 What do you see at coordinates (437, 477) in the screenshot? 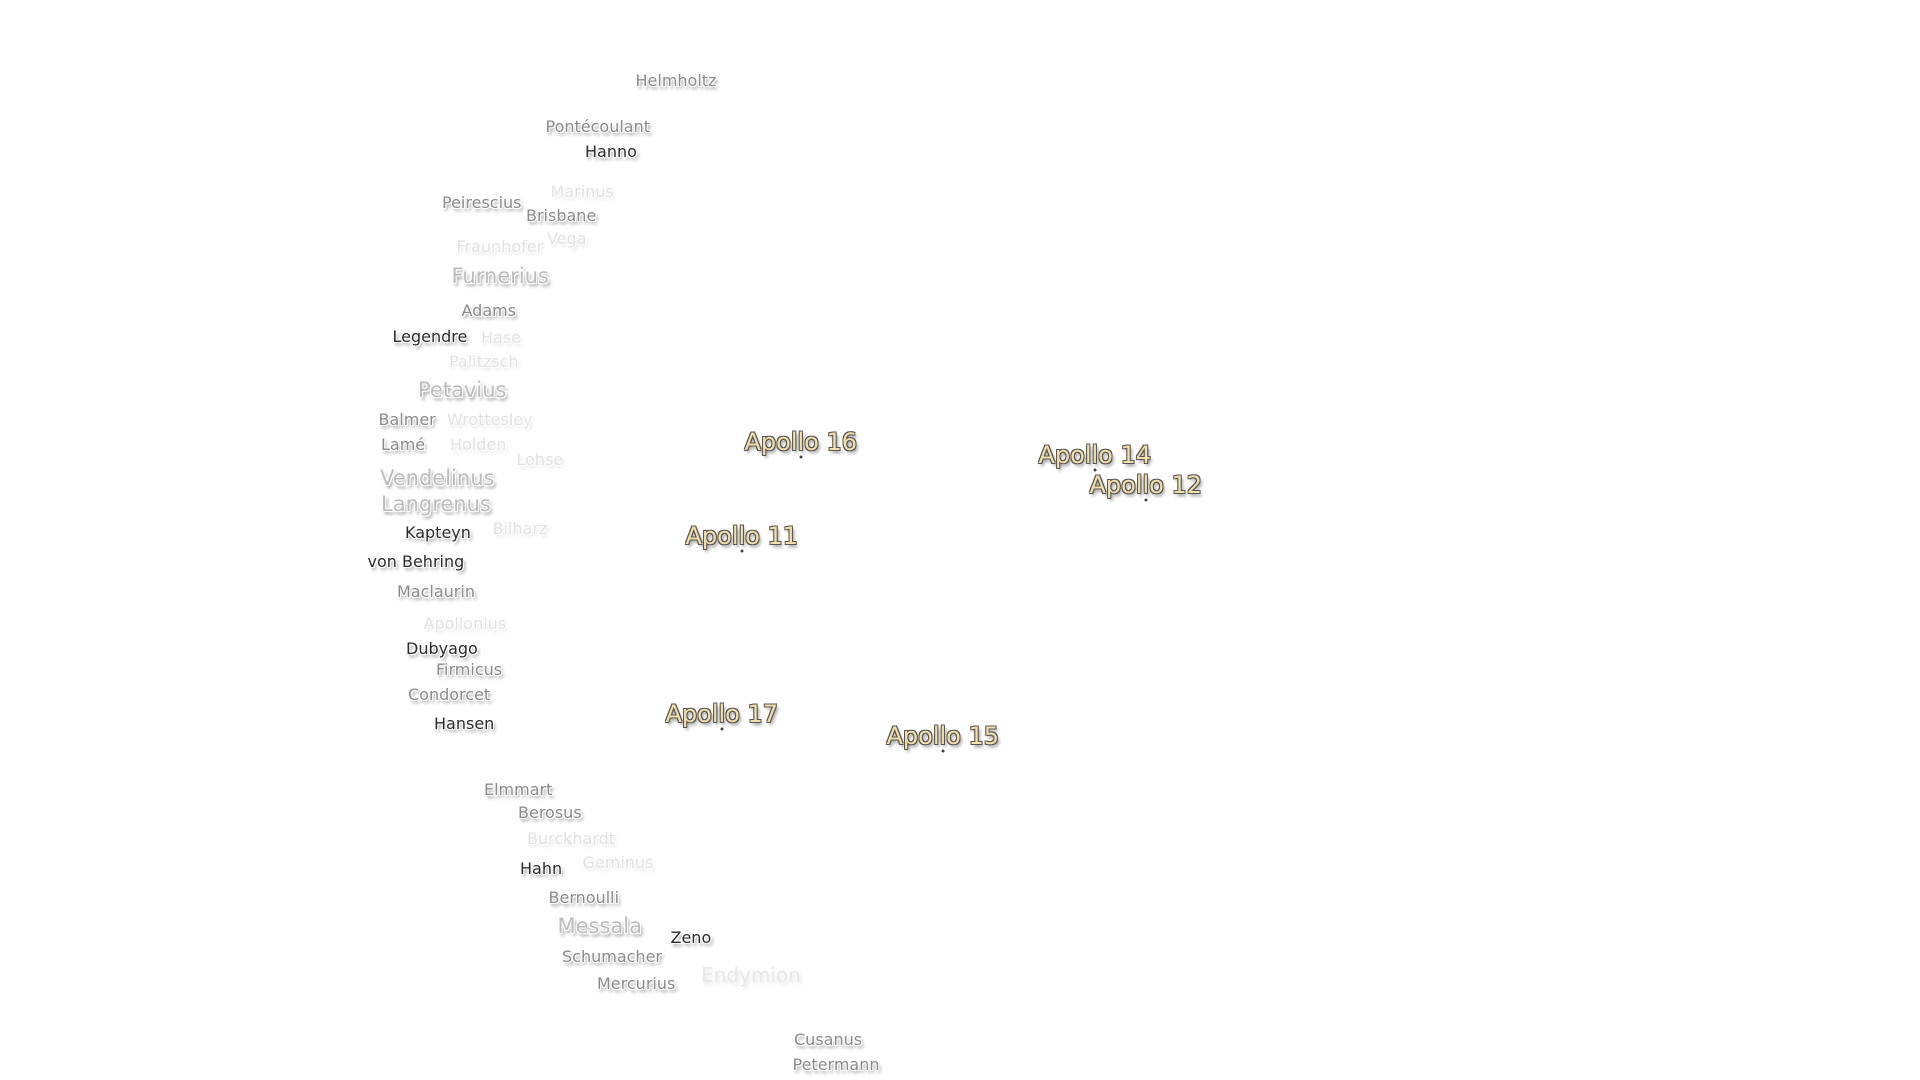
I see `crater-label-vendelinus: Vendelinus` at bounding box center [437, 477].